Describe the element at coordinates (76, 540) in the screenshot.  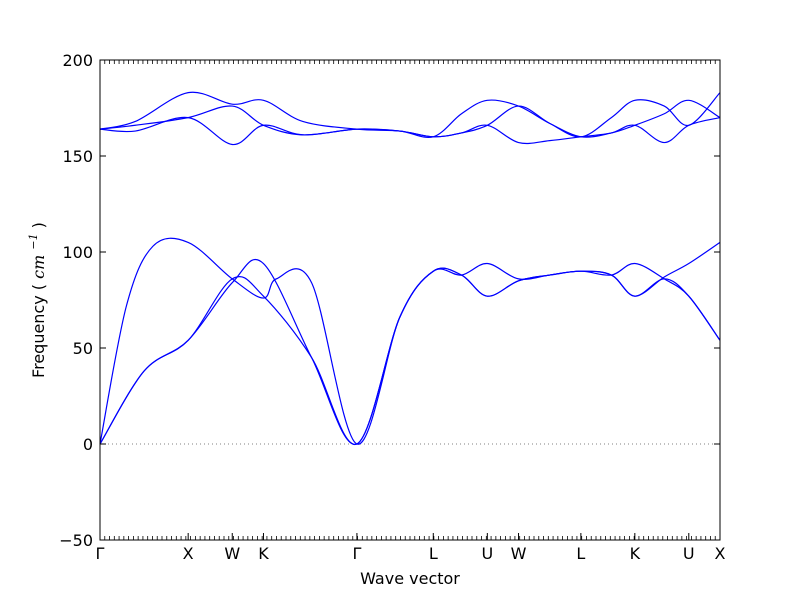
I see `y-tick-label: −50` at that location.